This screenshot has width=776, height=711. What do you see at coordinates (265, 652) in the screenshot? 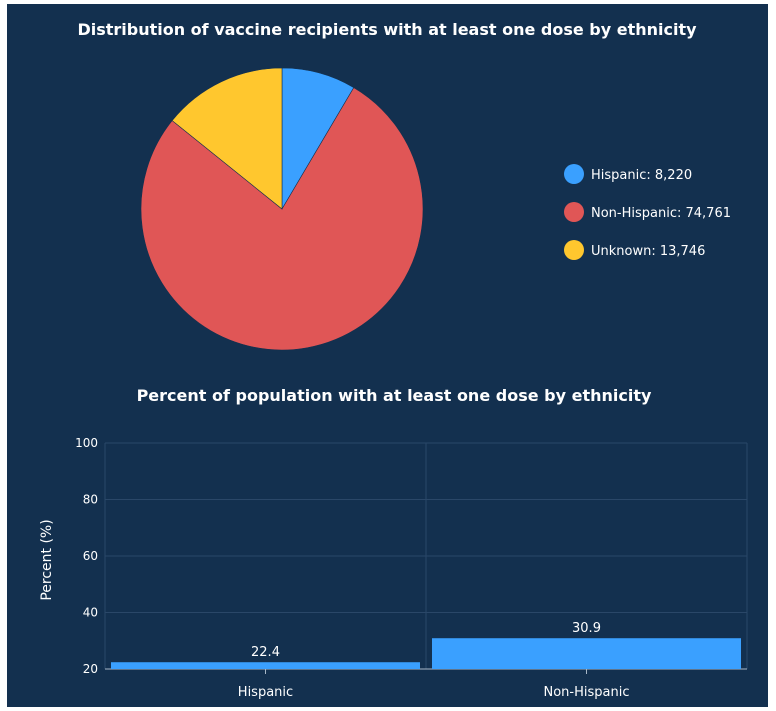
I see `bar-value-label: 22.4` at bounding box center [265, 652].